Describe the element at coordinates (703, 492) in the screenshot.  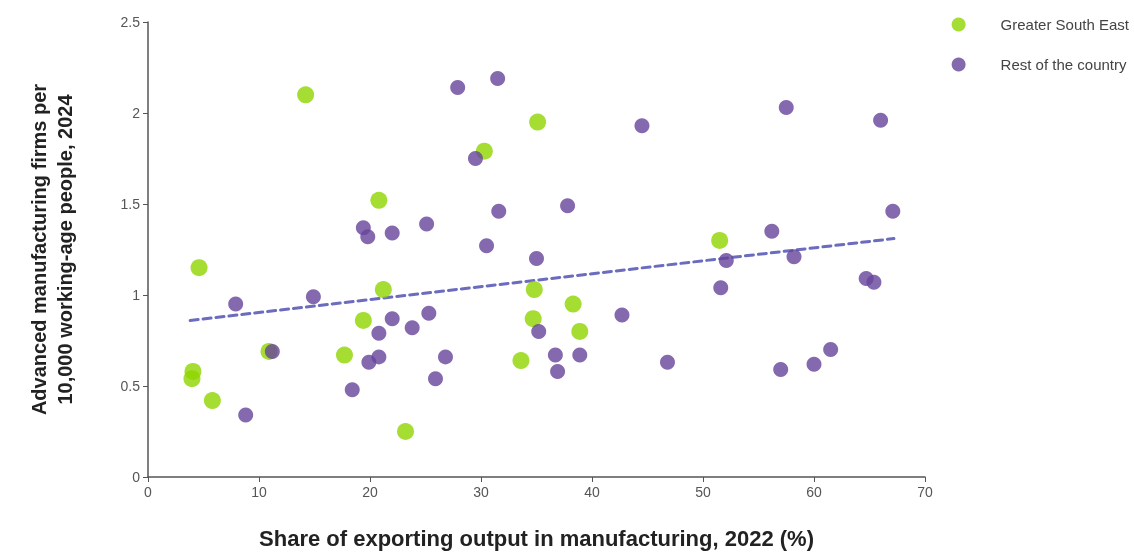
I see `x-tick-label: 50` at that location.